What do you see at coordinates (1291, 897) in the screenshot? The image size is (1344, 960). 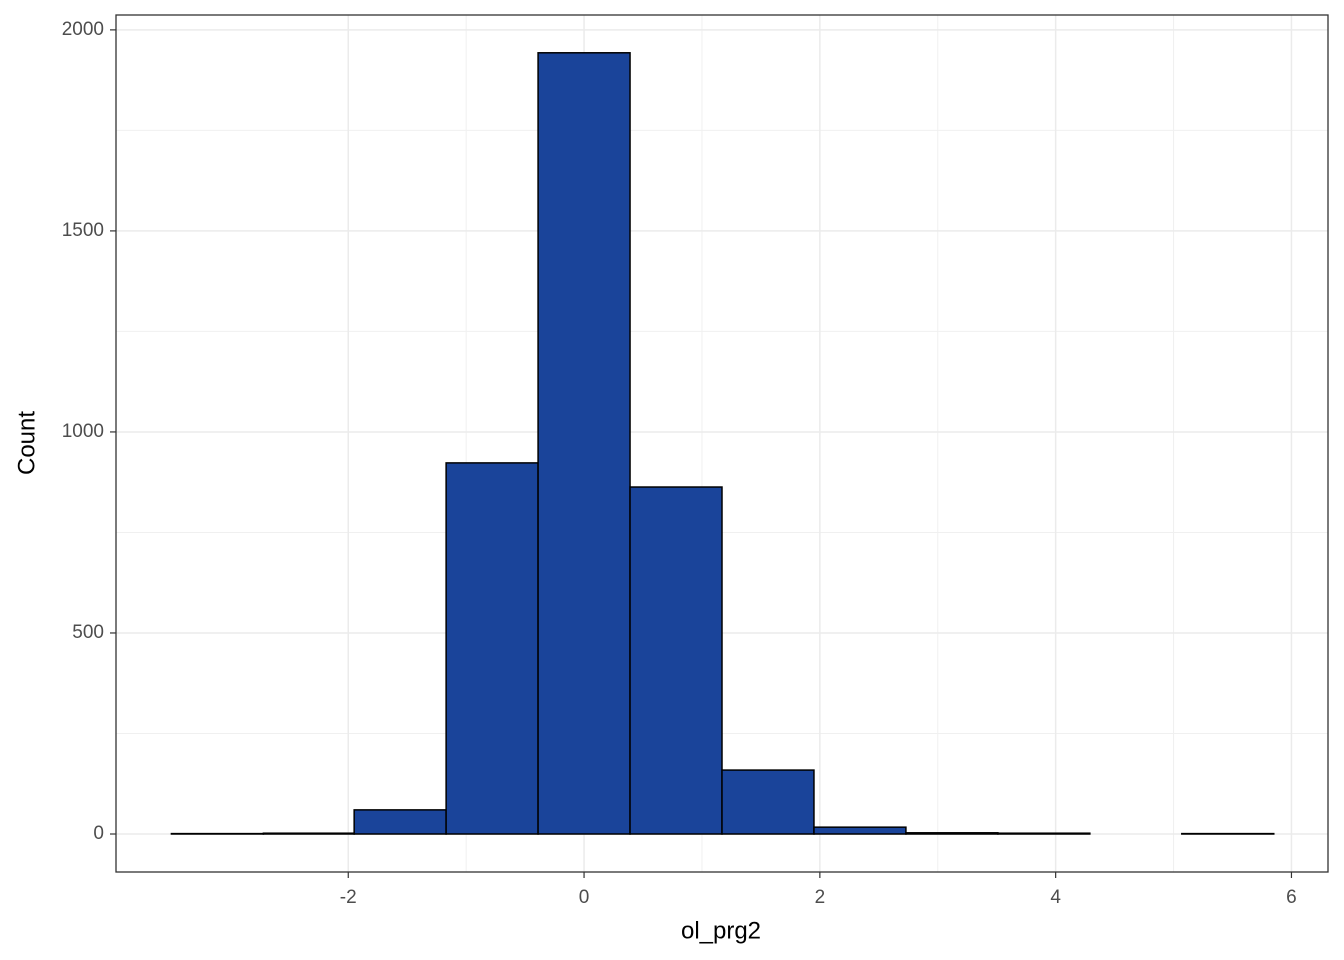 I see `x-tick-label: 6` at bounding box center [1291, 897].